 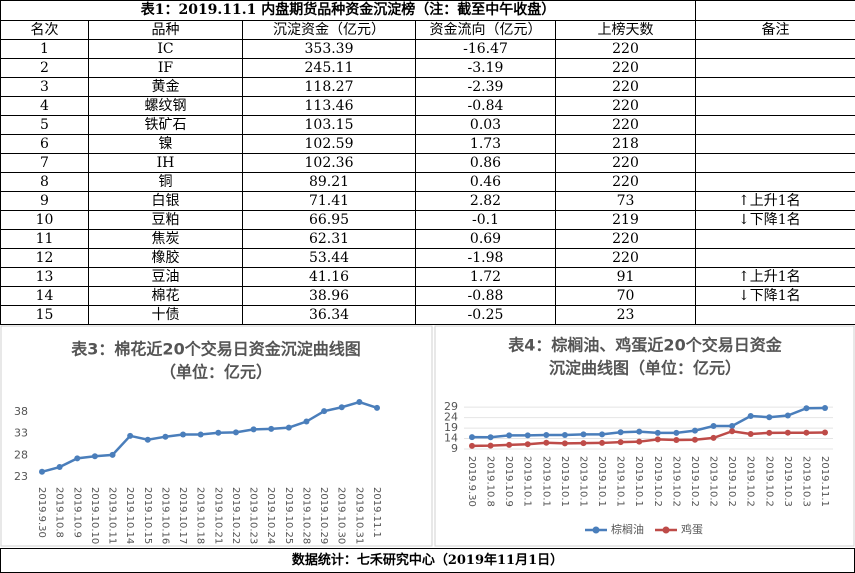 I want to click on x-tick-label: 2019.10.8, so click(x=59, y=512).